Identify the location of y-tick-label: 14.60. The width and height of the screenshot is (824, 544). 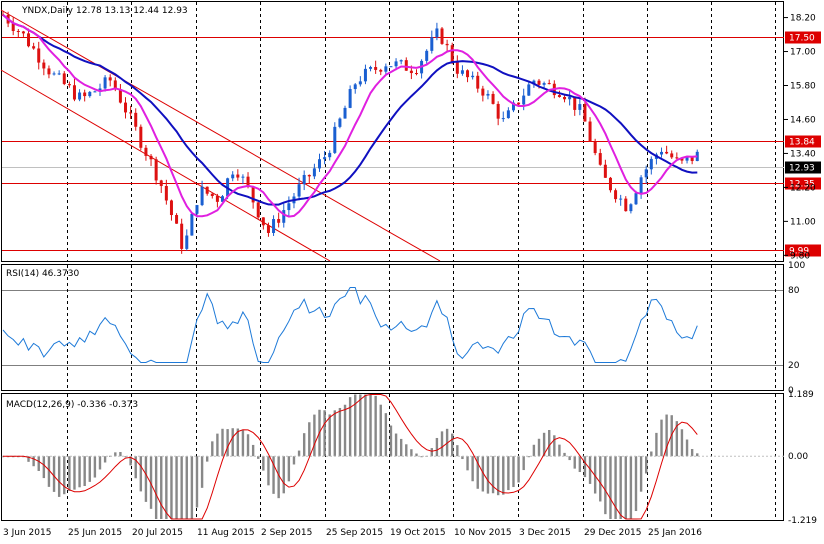
(803, 120).